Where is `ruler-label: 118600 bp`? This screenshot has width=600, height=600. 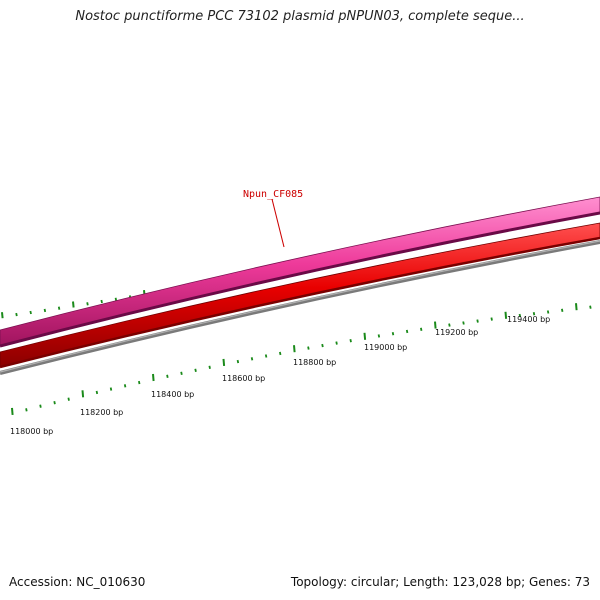 ruler-label: 118600 bp is located at coordinates (243, 378).